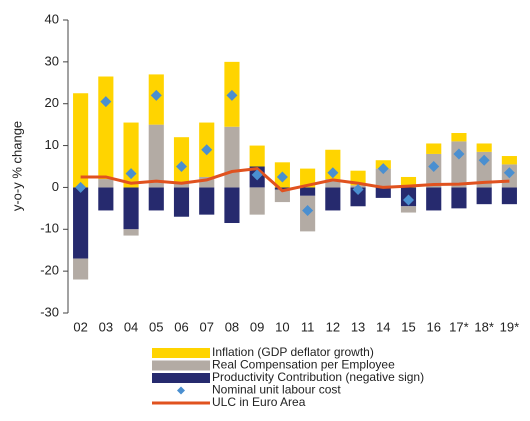 The width and height of the screenshot is (530, 421). I want to click on x-tick-label: 11, so click(308, 326).